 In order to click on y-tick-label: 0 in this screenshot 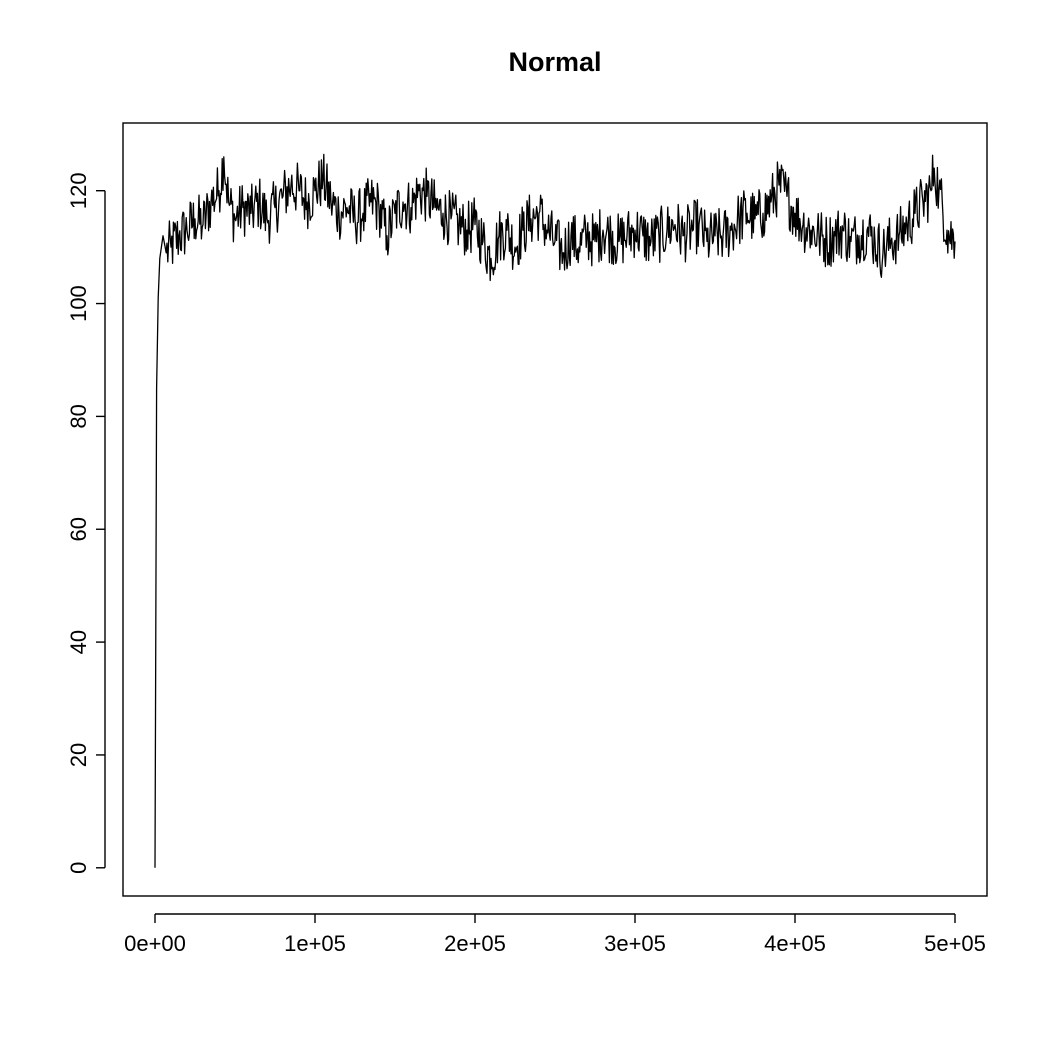, I will do `click(78, 868)`.